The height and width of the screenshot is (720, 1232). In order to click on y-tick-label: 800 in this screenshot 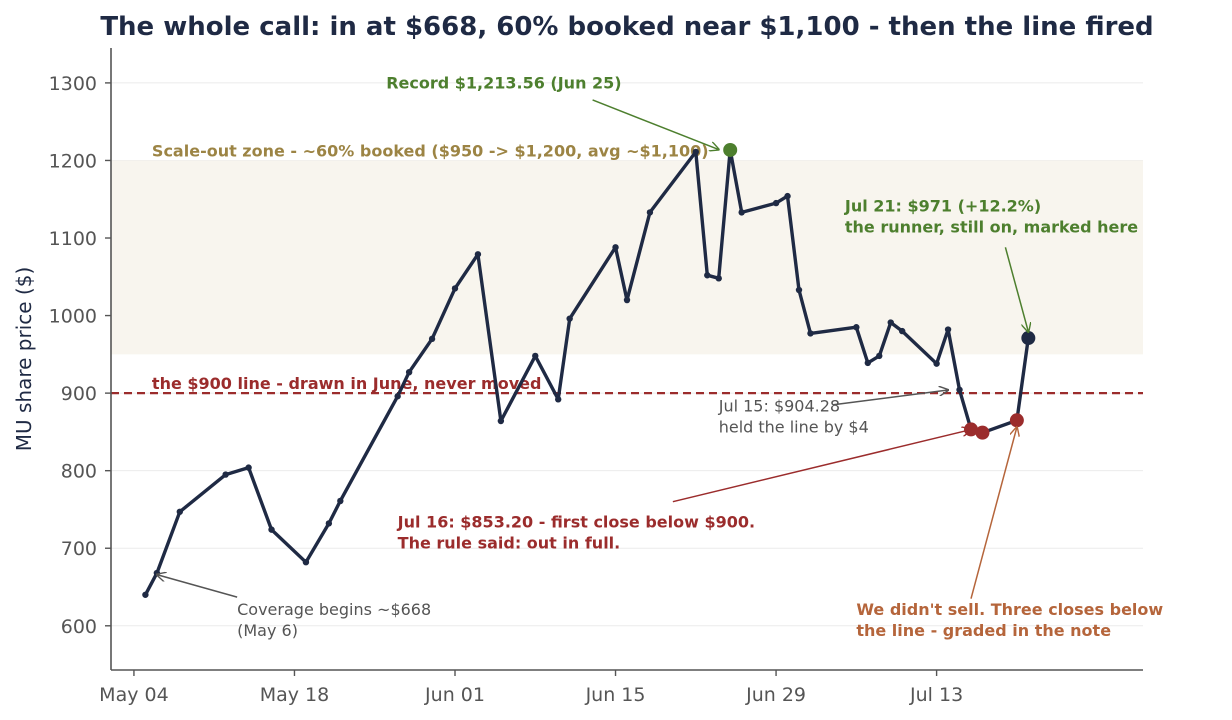, I will do `click(79, 472)`.